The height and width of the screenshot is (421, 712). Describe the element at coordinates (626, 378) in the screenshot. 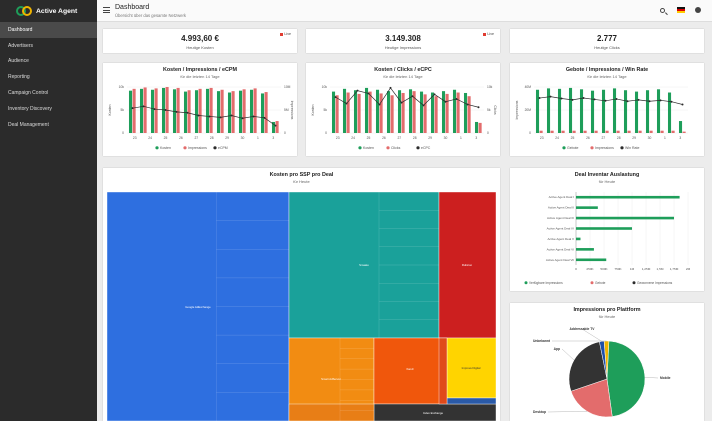

I see `pie-slice-mobile` at that location.